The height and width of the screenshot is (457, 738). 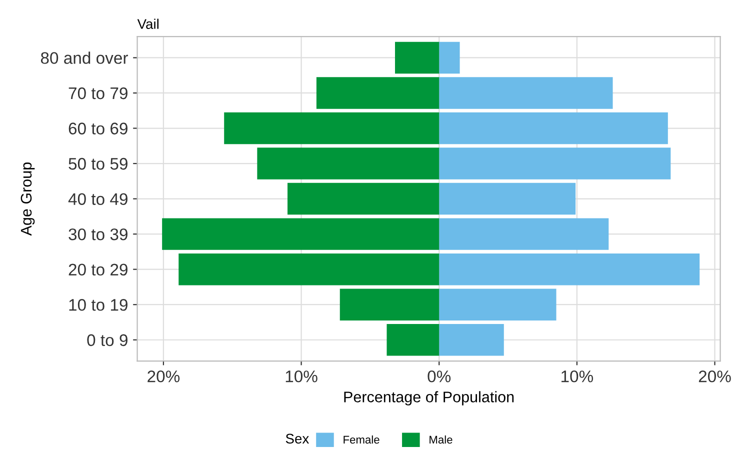 I want to click on y-tick-label: 50 to 59, so click(x=98, y=164).